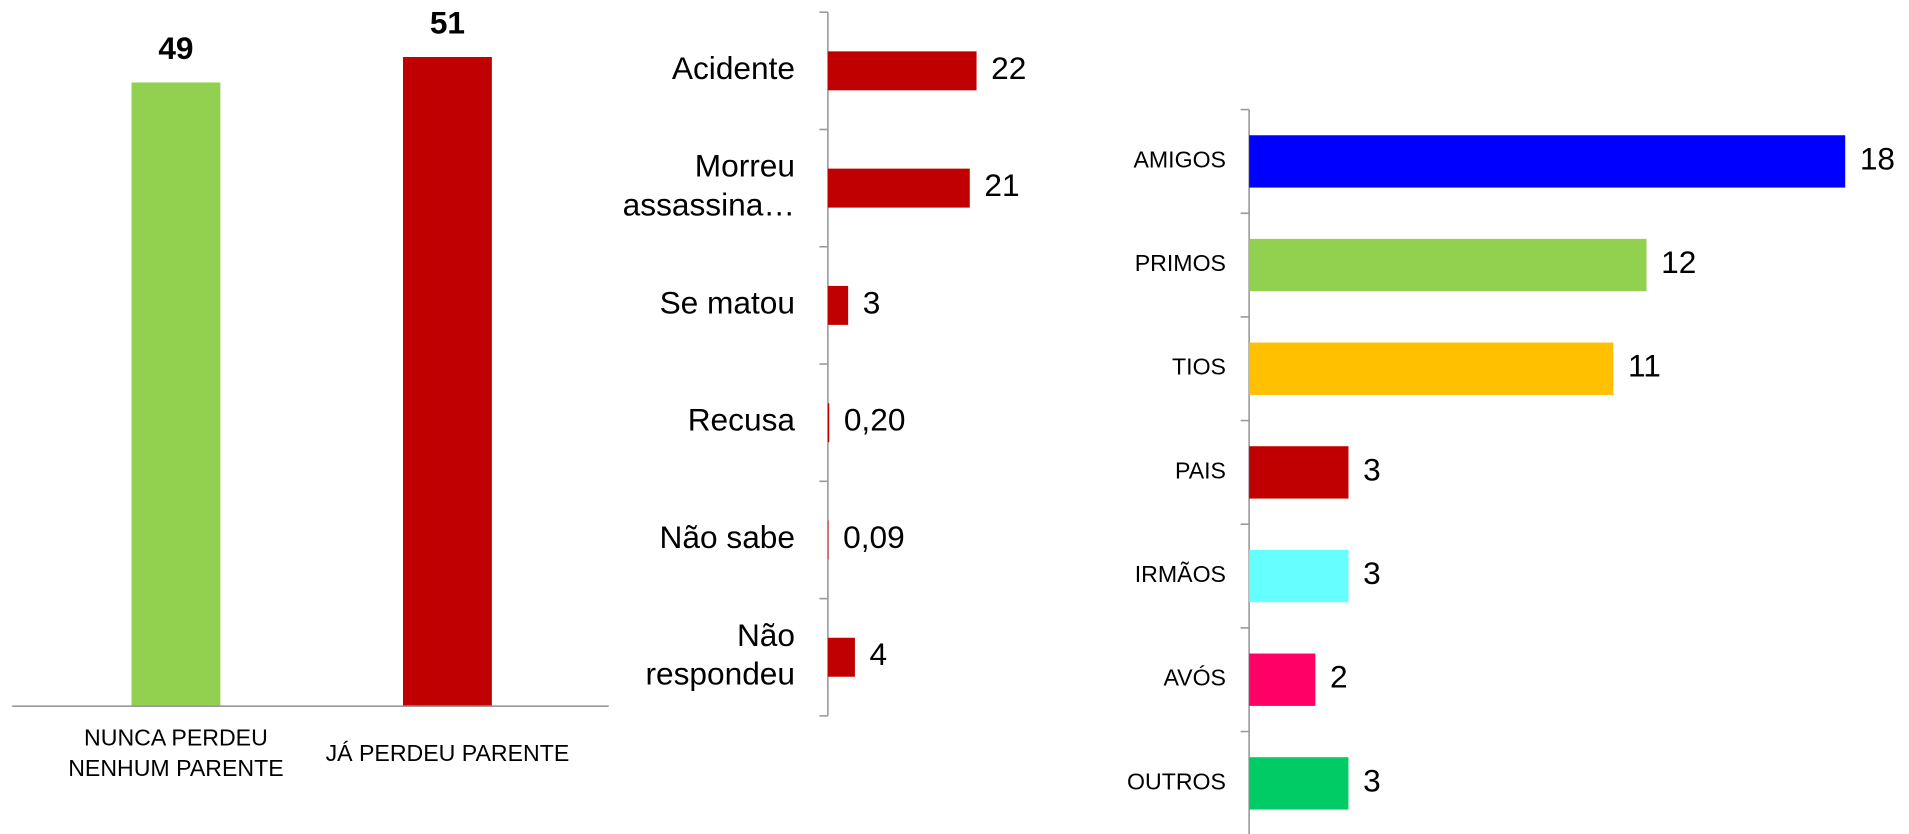 The height and width of the screenshot is (834, 1909). Describe the element at coordinates (1678, 262) in the screenshot. I see `value-label: 12` at that location.